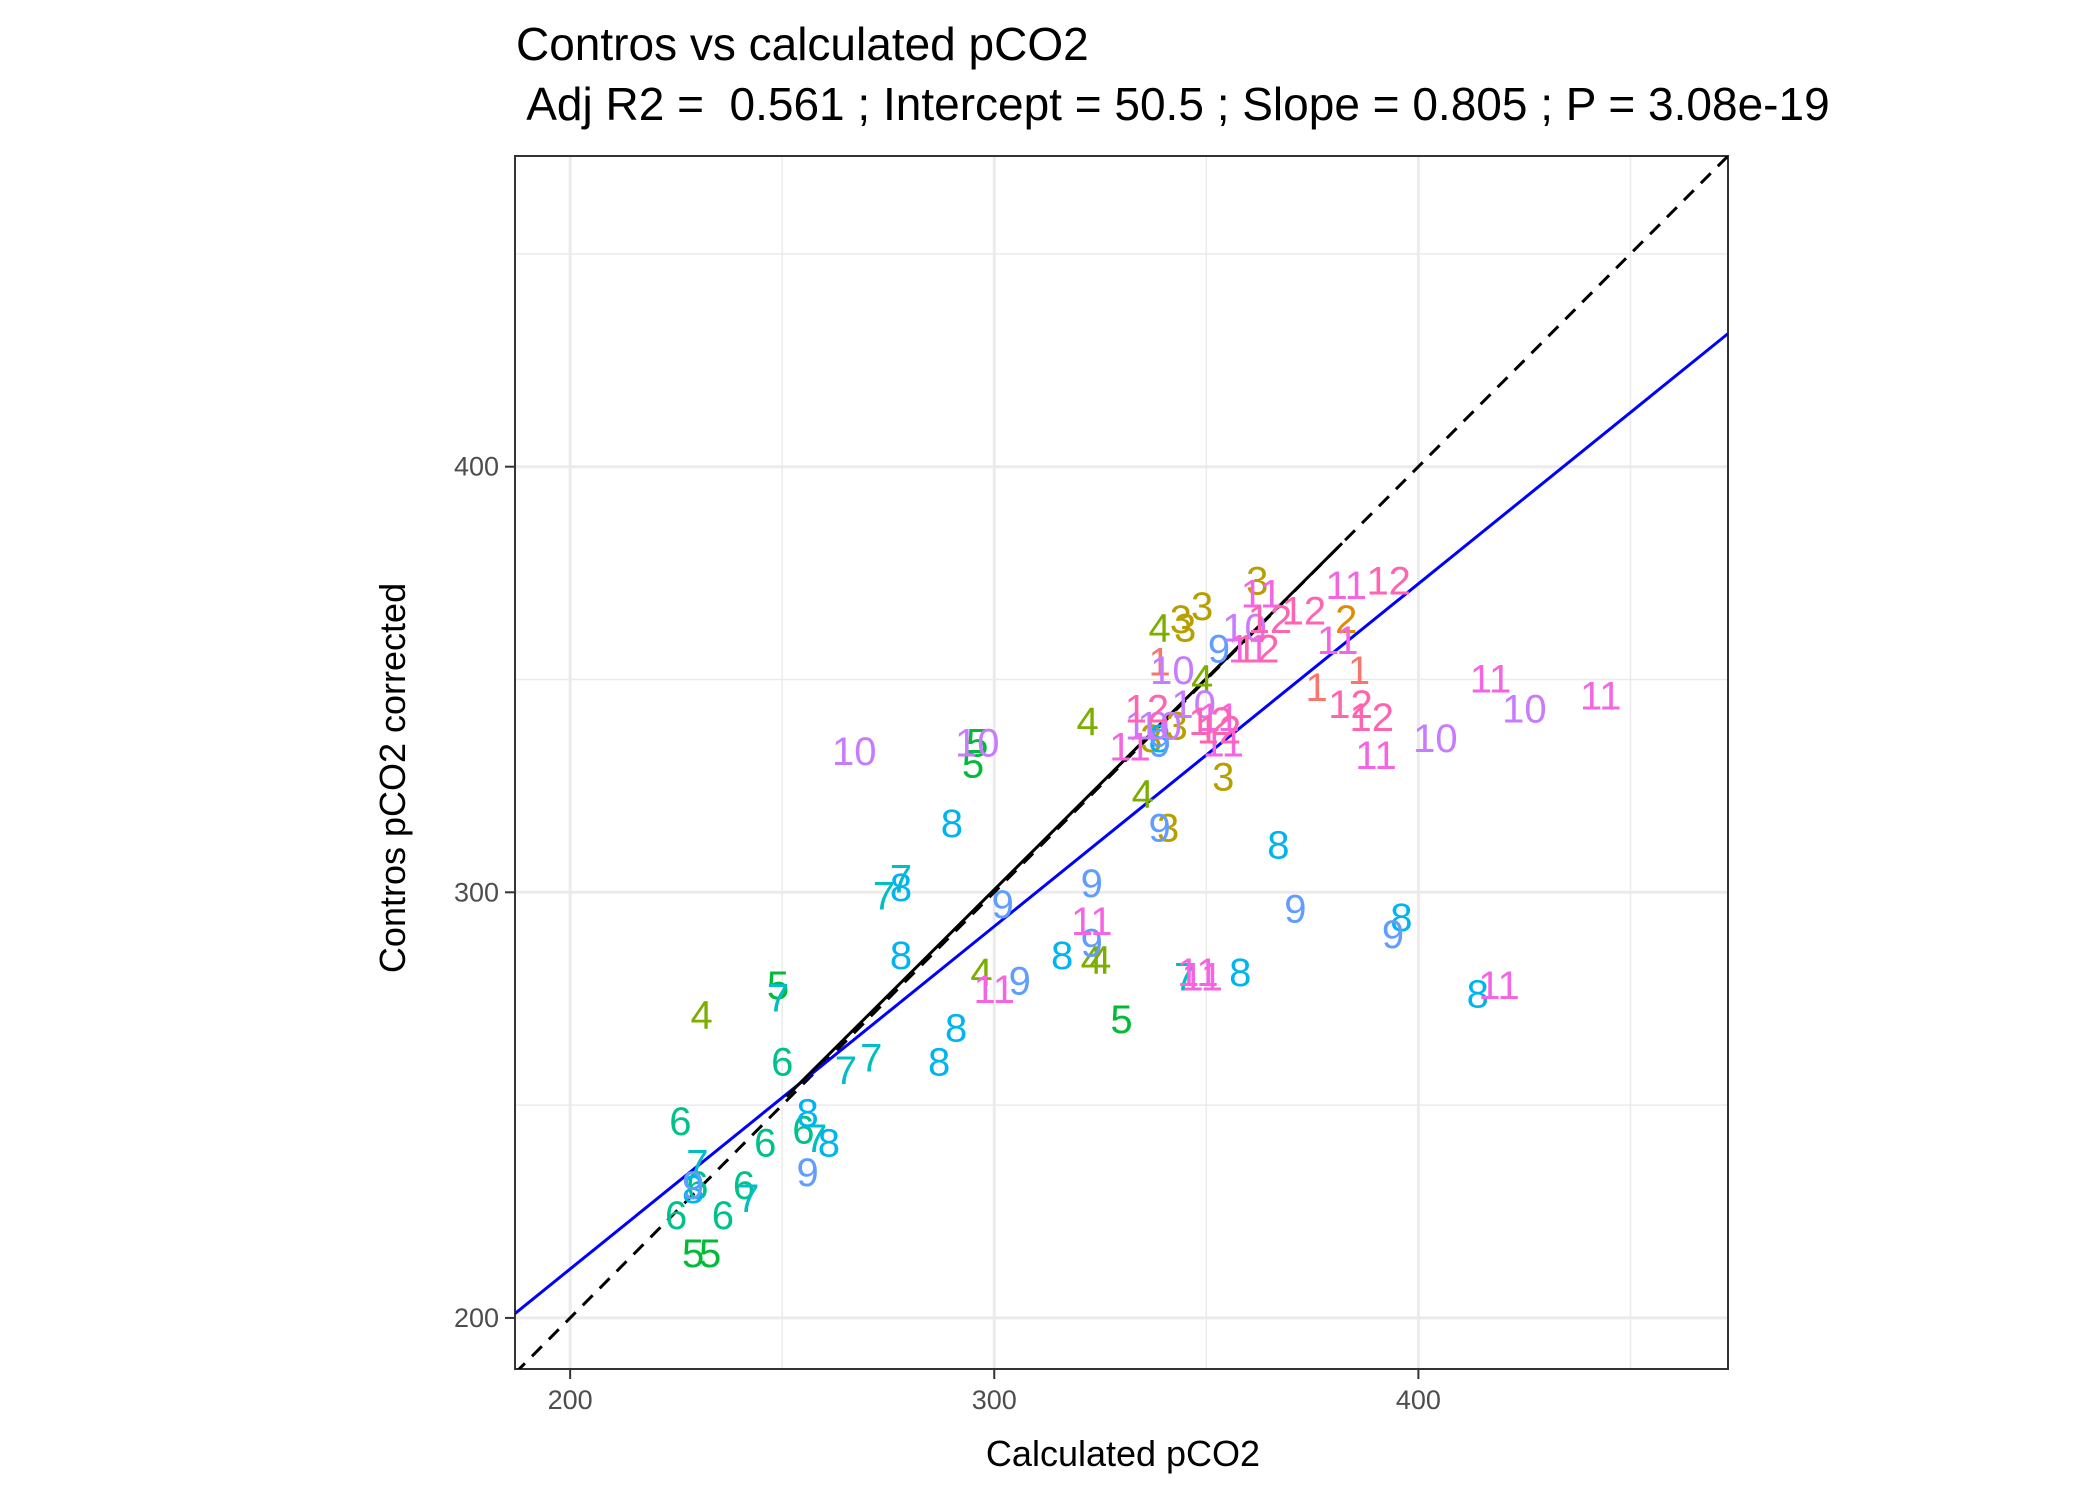 Image resolution: width=2099 pixels, height=1499 pixels. Describe the element at coordinates (476, 1318) in the screenshot. I see `y-tick-label: 200` at that location.